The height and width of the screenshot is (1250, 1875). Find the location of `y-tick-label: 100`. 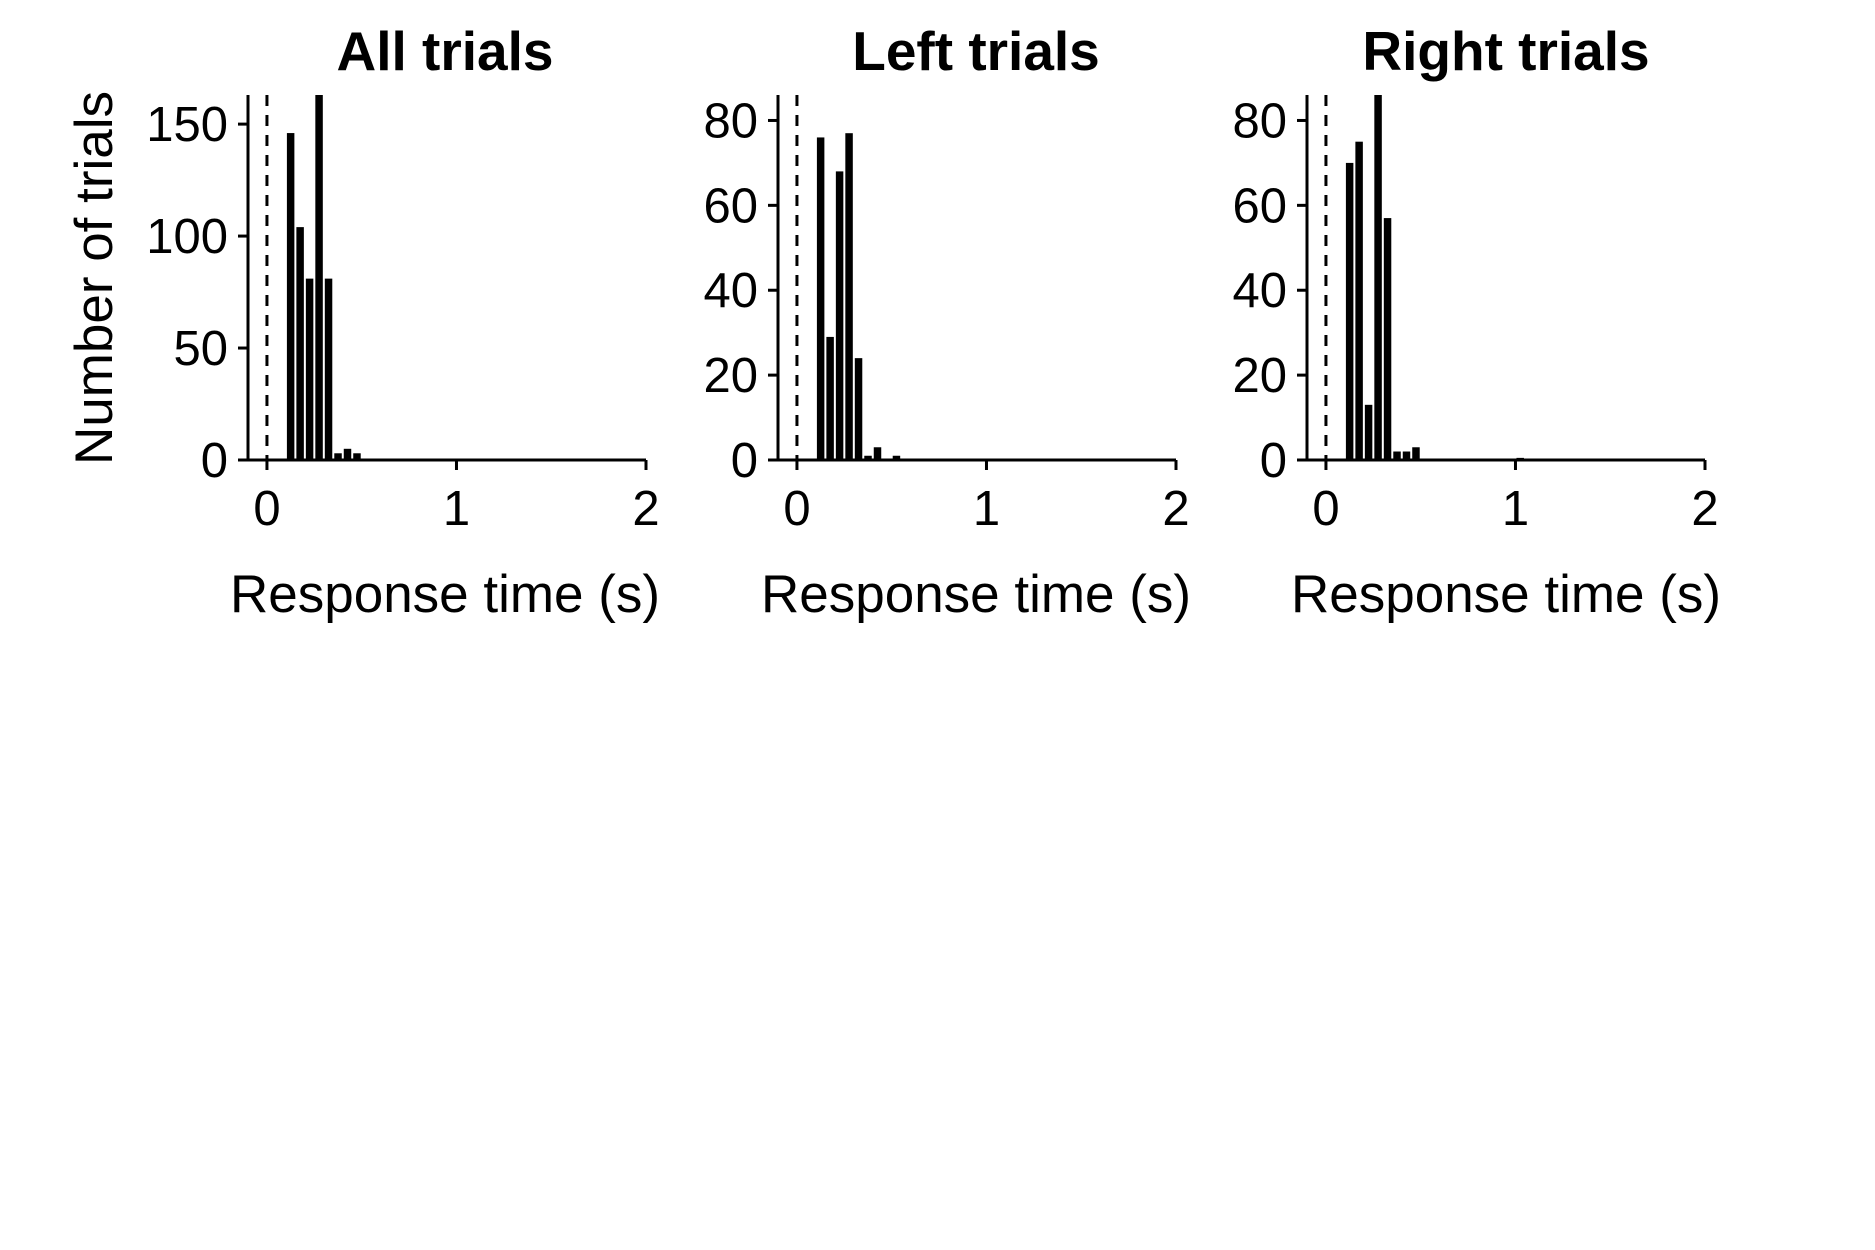

y-tick-label: 100 is located at coordinates (187, 237).